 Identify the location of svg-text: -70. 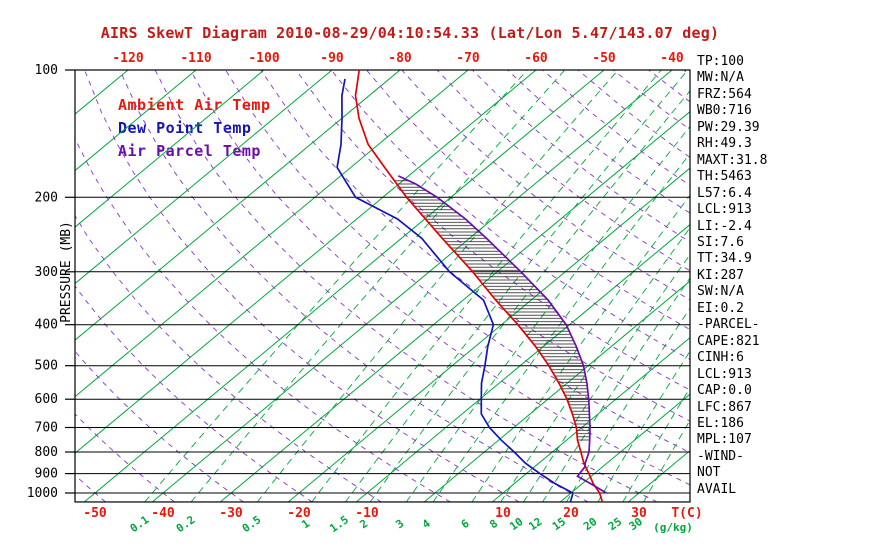
(468, 58).